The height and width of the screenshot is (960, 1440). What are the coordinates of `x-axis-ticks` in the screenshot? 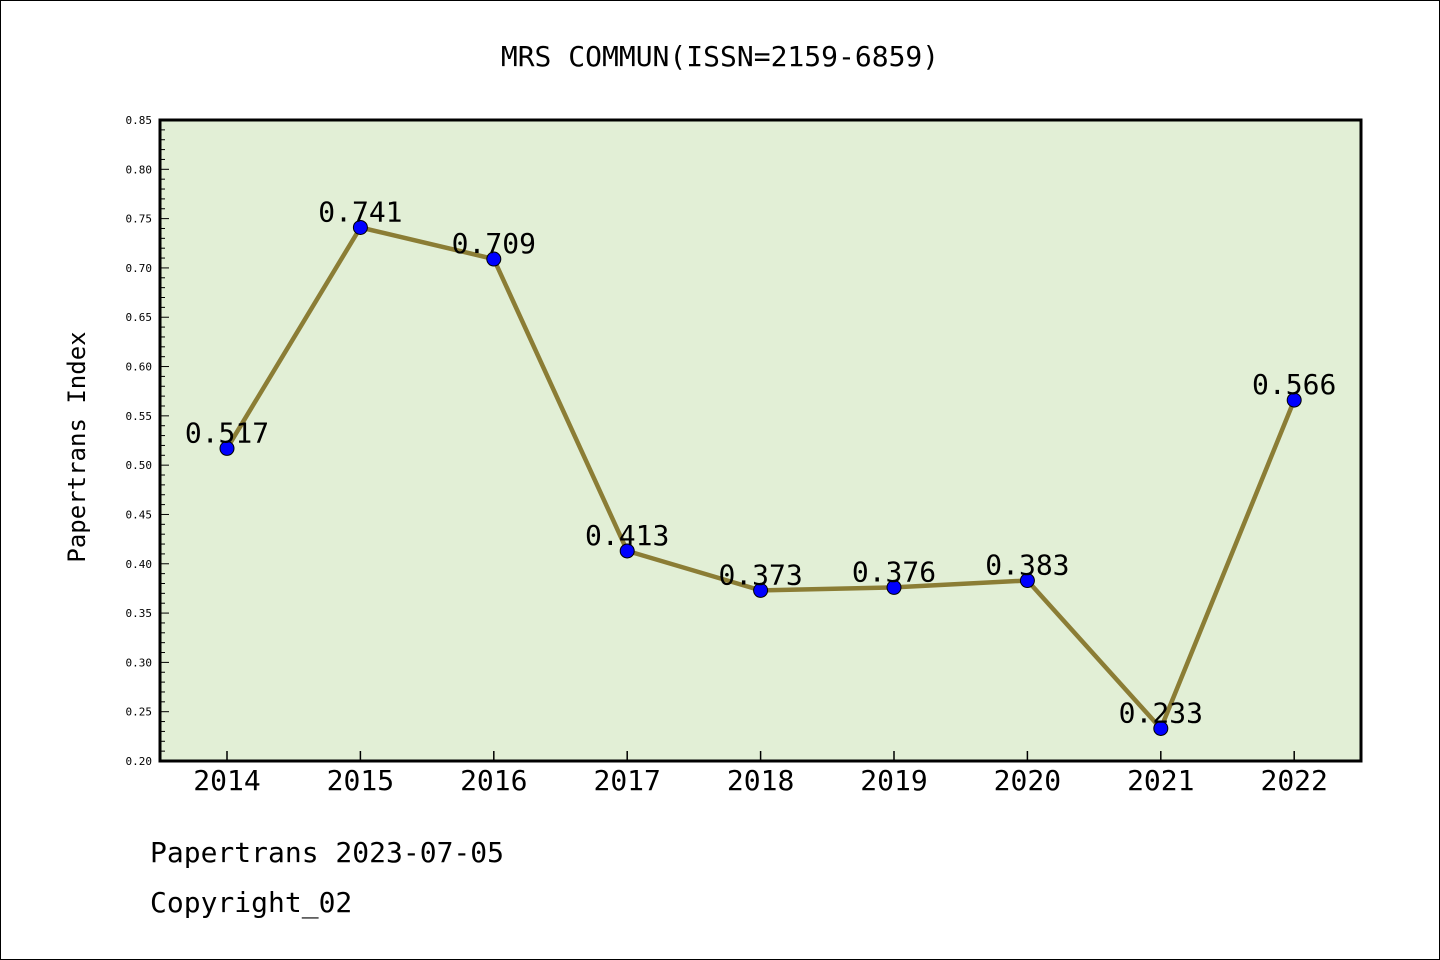 It's located at (760, 756).